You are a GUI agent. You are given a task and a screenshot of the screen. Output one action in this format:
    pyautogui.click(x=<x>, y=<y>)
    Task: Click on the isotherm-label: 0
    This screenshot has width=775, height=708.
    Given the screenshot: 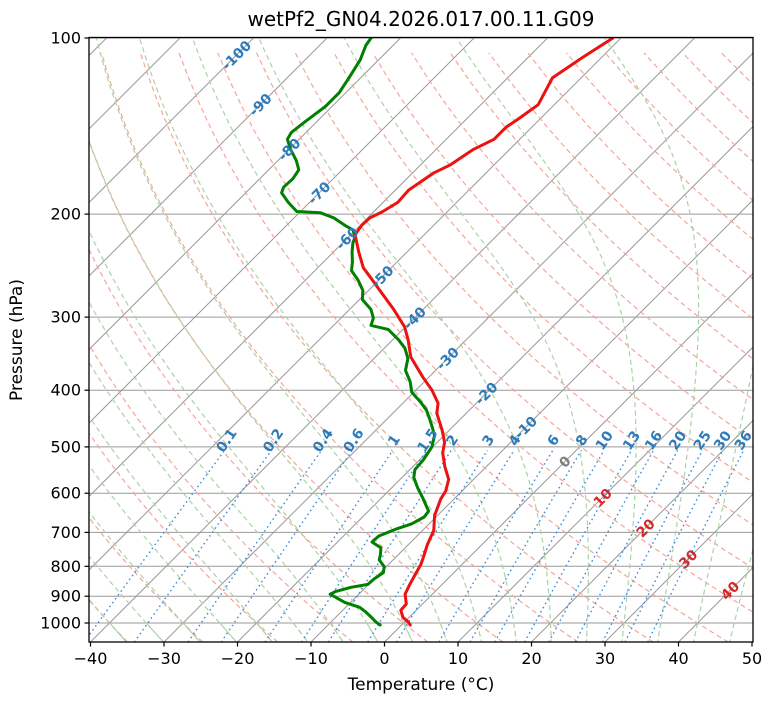 What is the action you would take?
    pyautogui.click(x=565, y=462)
    